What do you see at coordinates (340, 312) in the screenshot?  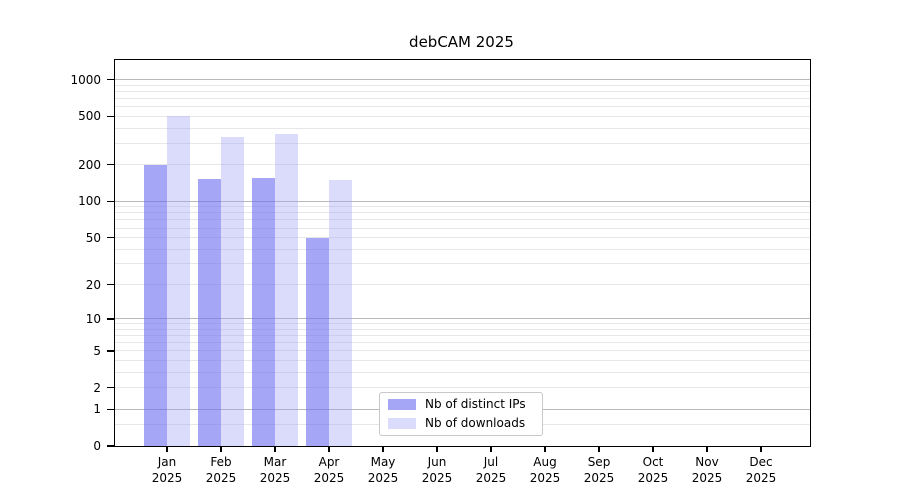 I see `bar-apr-downloads` at bounding box center [340, 312].